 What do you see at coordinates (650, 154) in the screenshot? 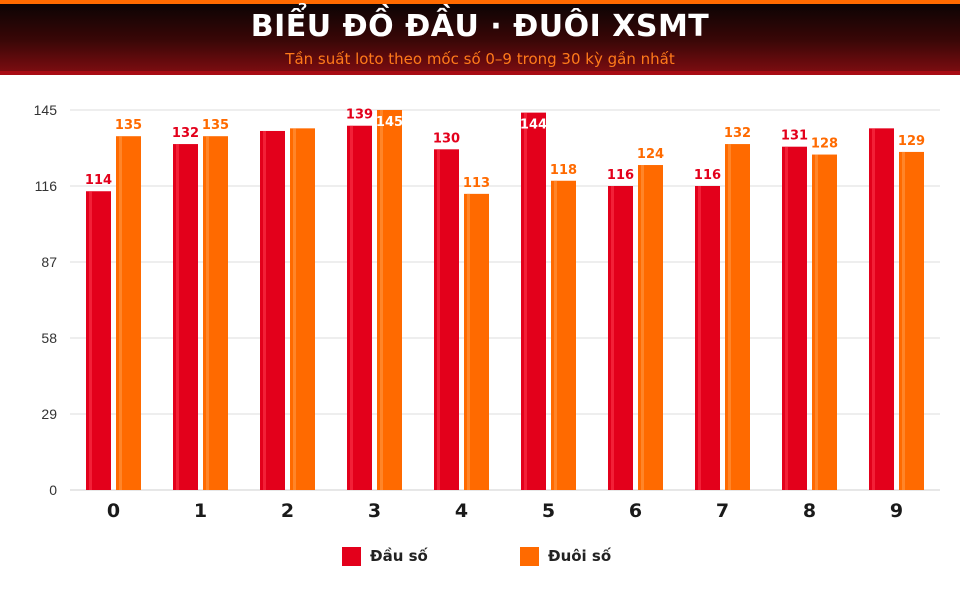
I see `data-label-tail: 124` at bounding box center [650, 154].